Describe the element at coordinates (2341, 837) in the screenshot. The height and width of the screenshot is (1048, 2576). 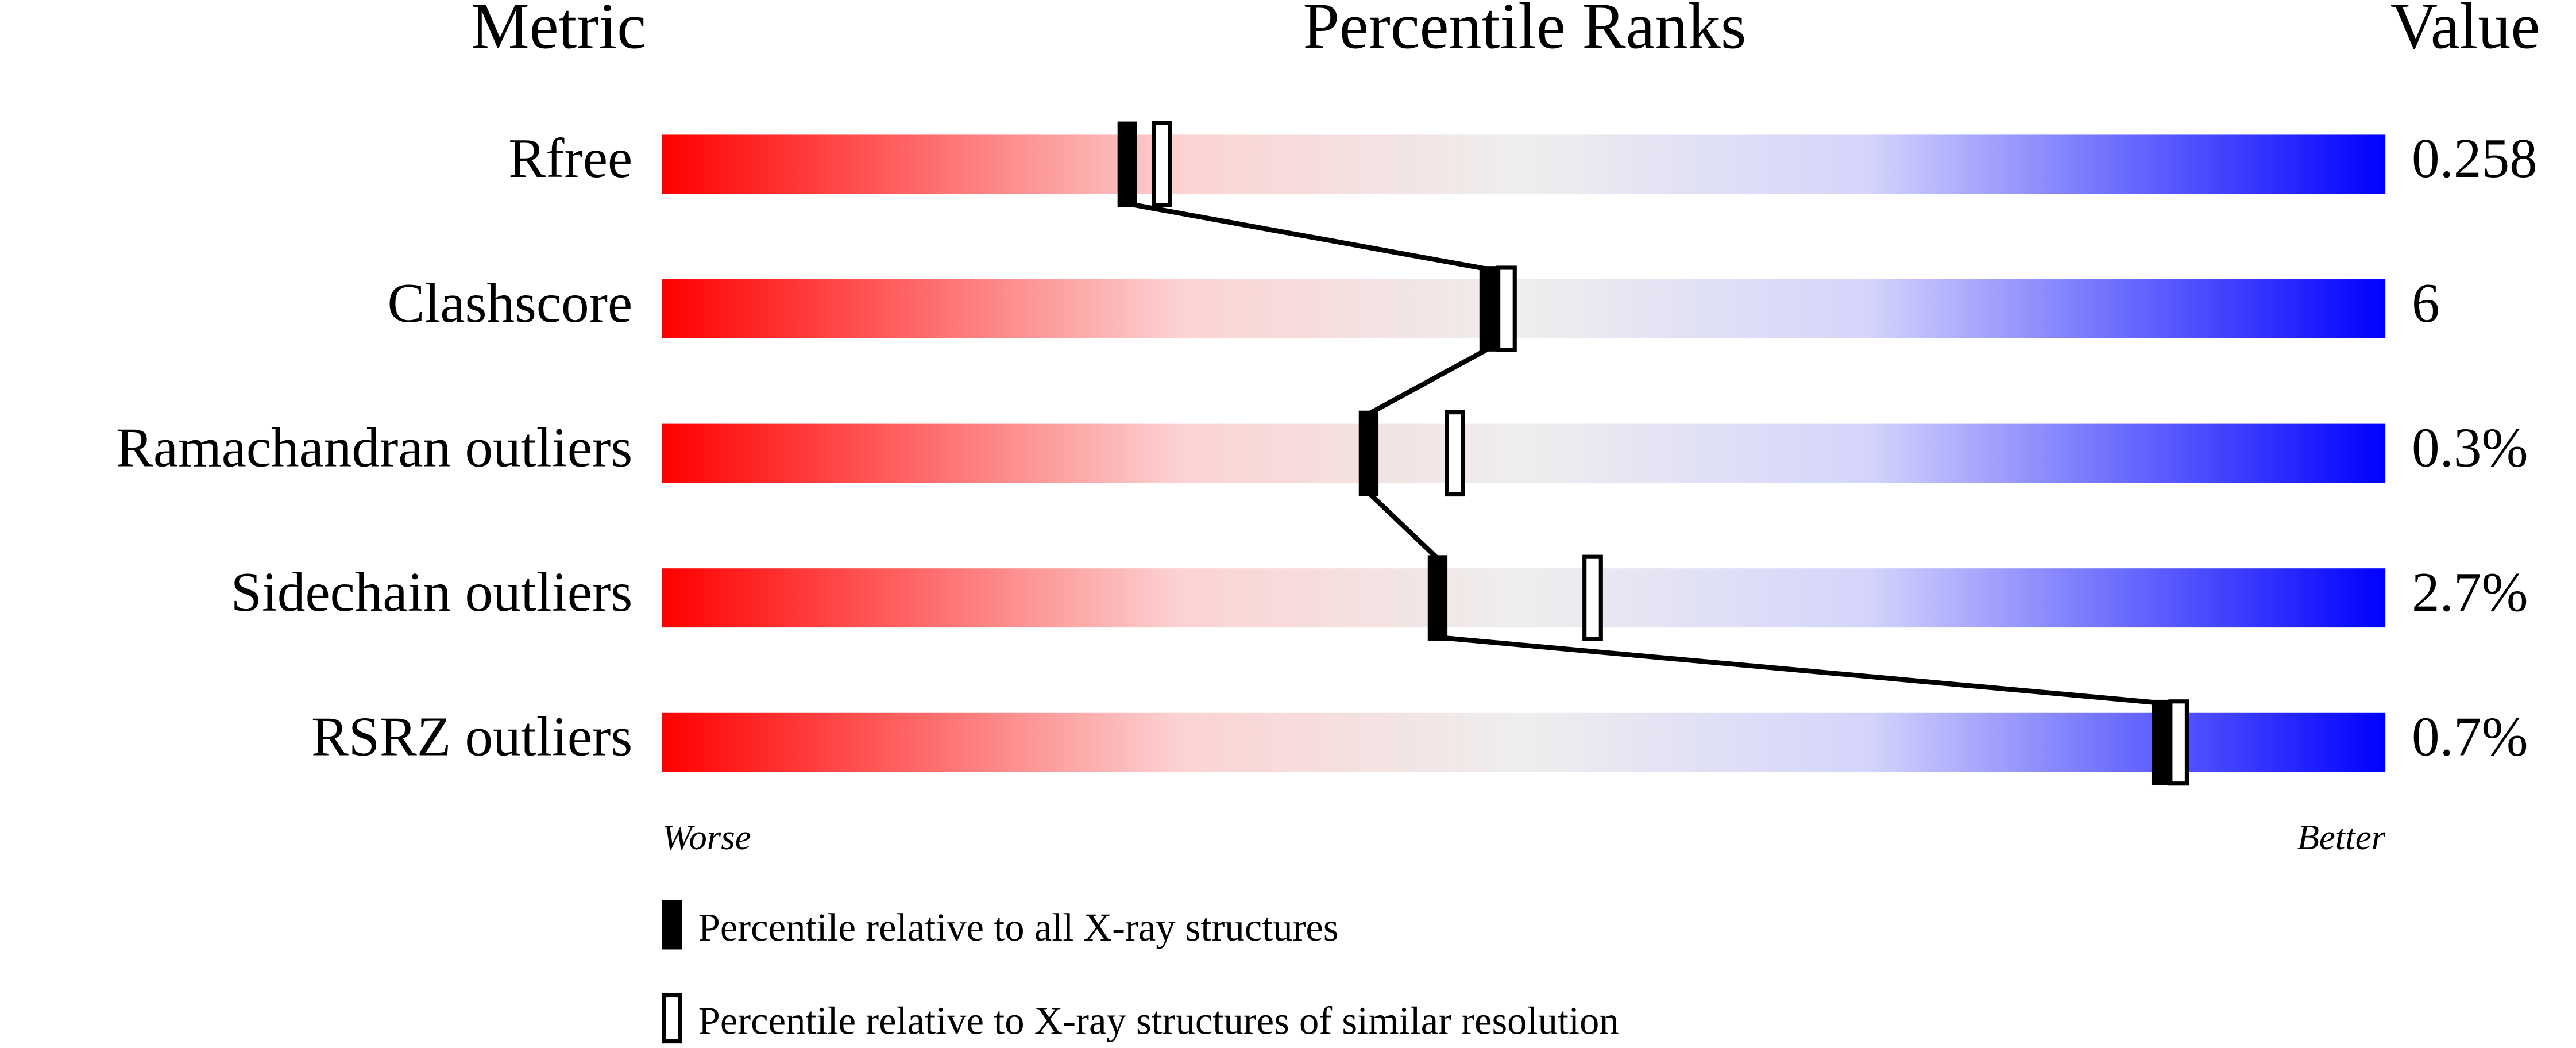
I see `better-label: Better` at that location.